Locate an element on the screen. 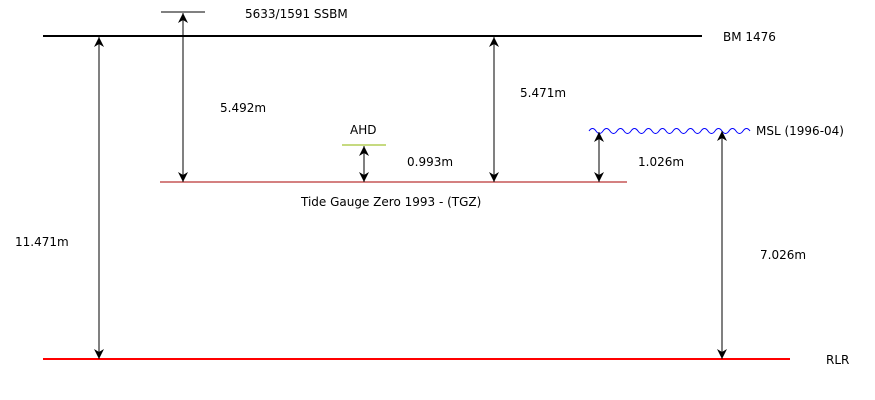  bm-to-rlr-value: 11.471m is located at coordinates (42, 242).